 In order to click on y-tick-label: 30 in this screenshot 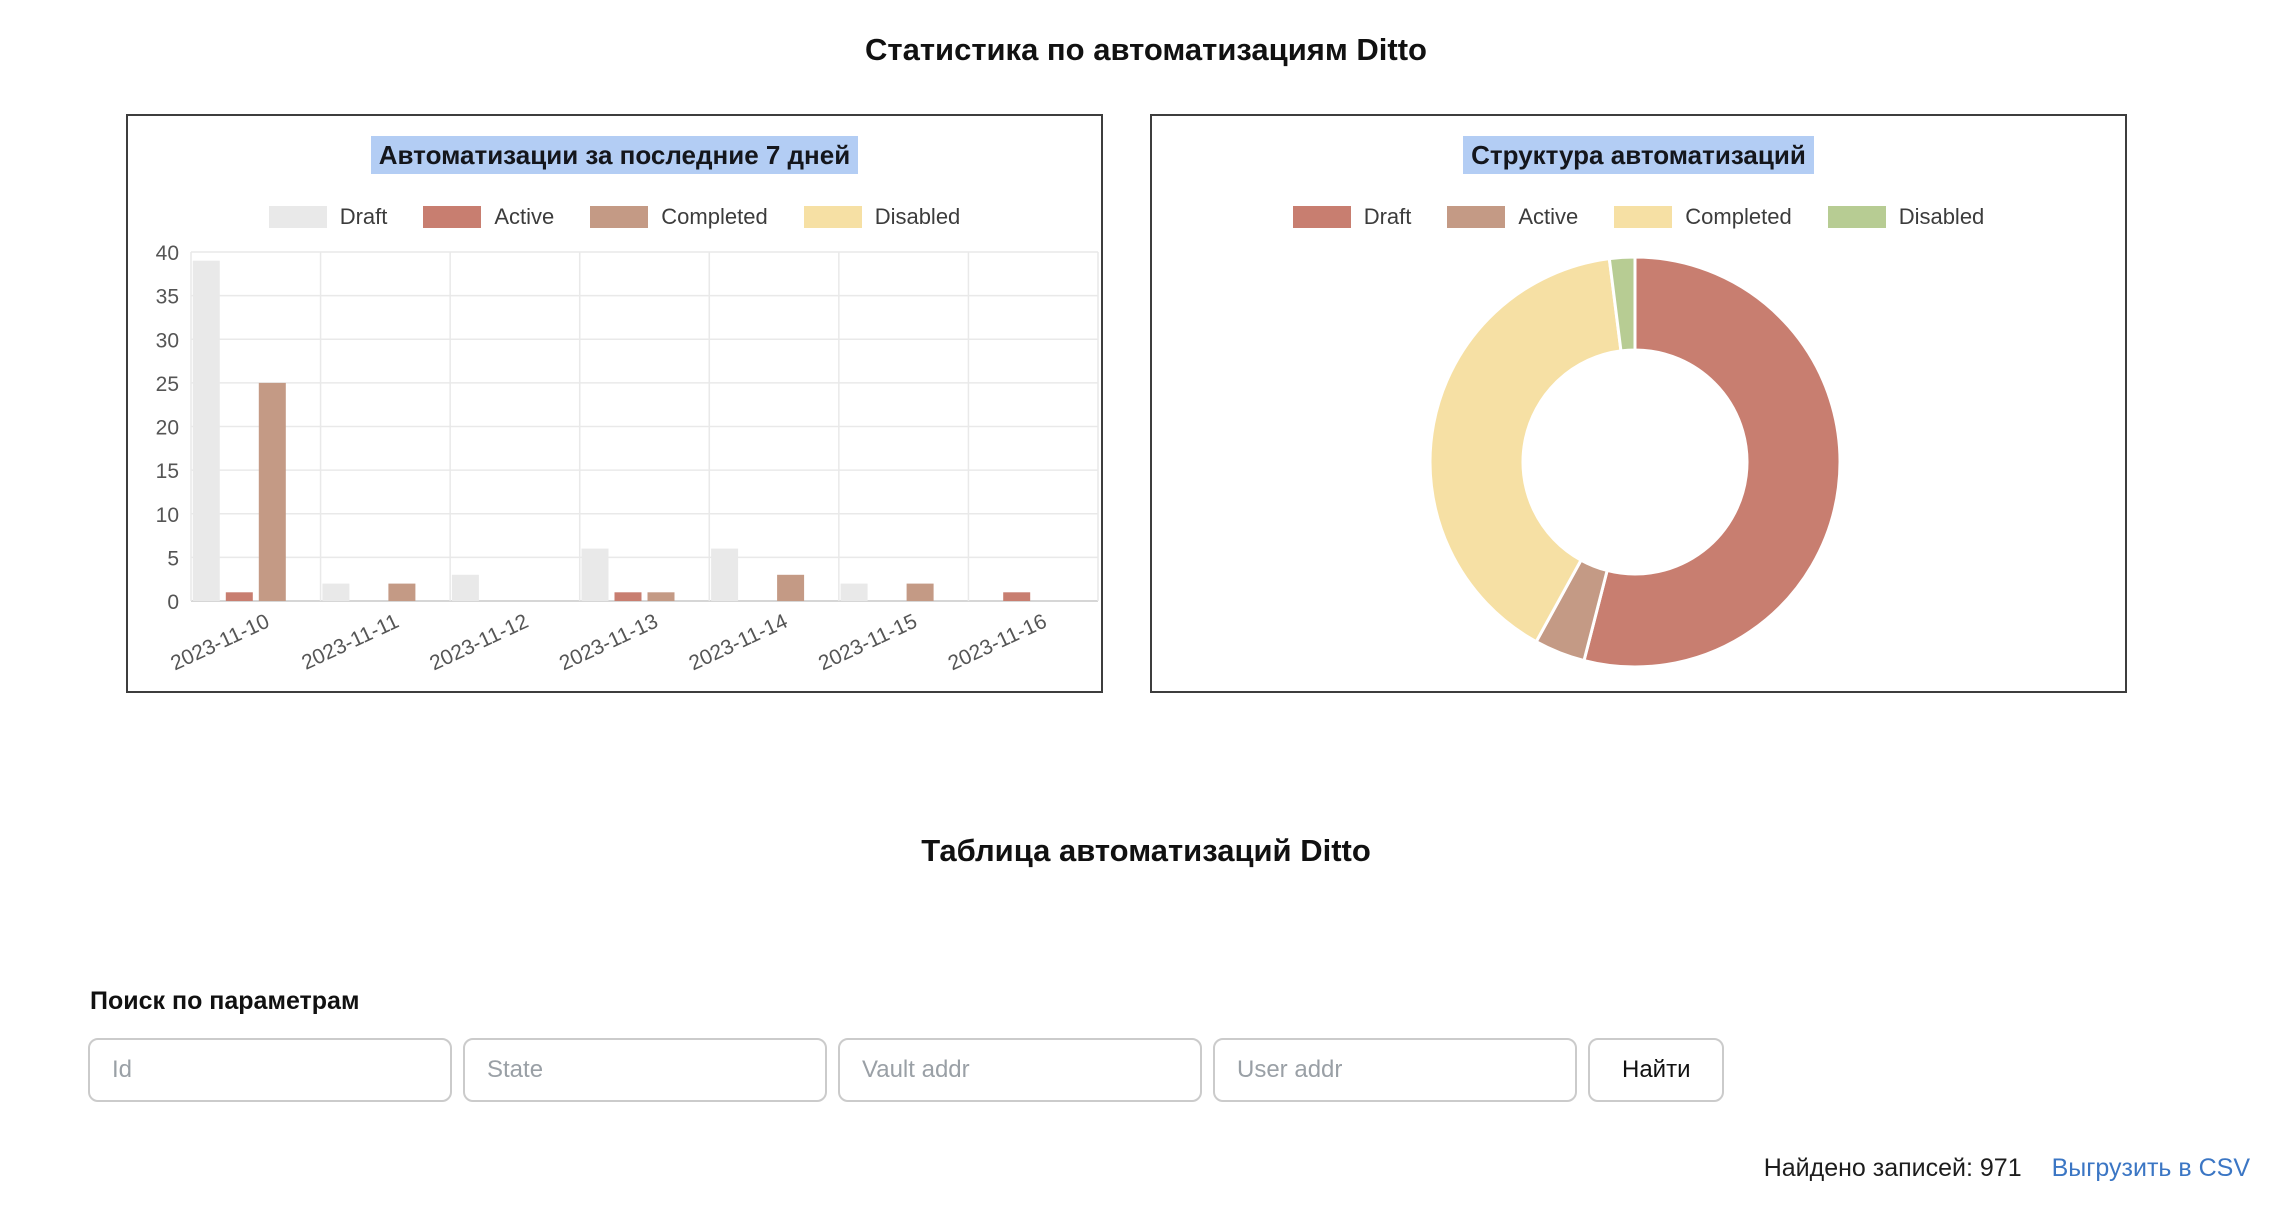, I will do `click(167, 340)`.